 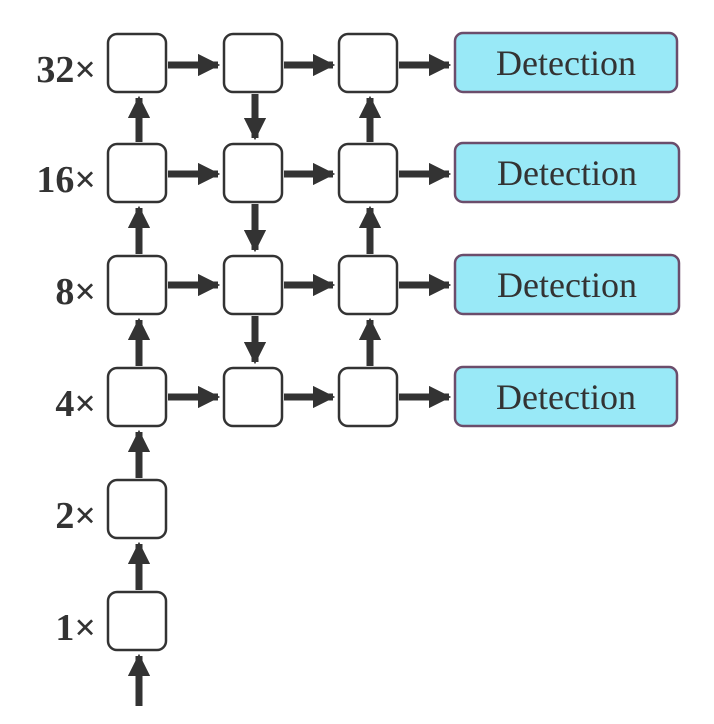 I want to click on node-c1-8x, so click(x=137, y=285).